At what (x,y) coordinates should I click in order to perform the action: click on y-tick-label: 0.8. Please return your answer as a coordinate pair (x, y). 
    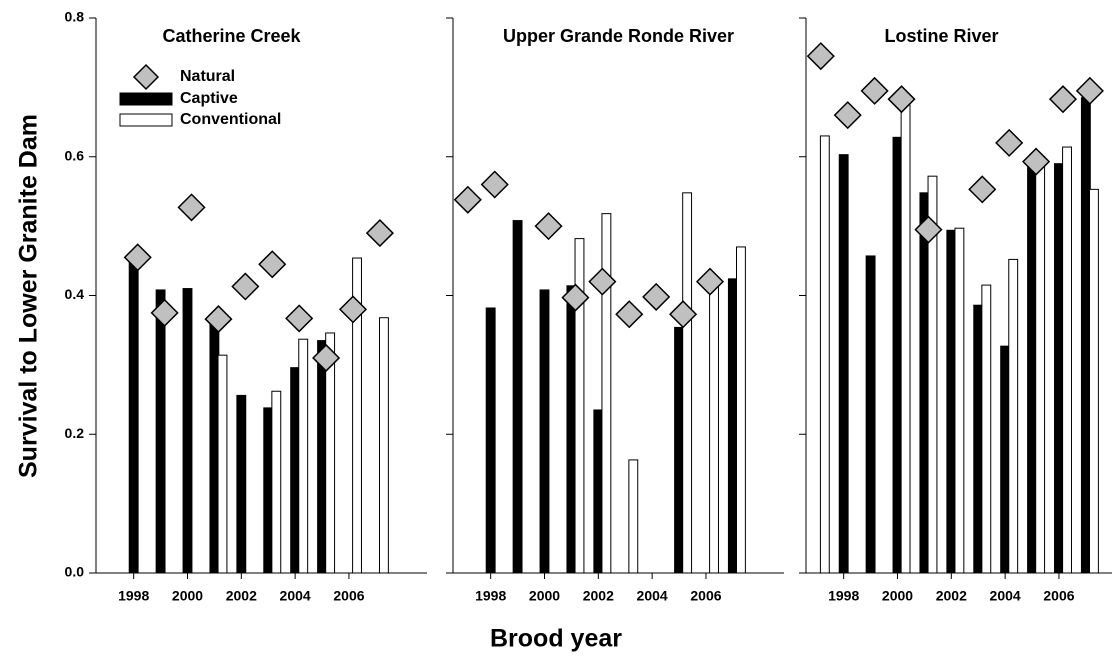
    Looking at the image, I should click on (75, 17).